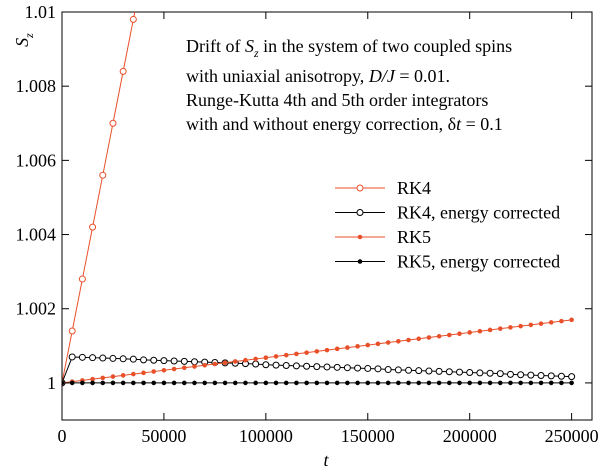 Image resolution: width=611 pixels, height=475 pixels. What do you see at coordinates (36, 160) in the screenshot?
I see `y-tick-label: 1.006` at bounding box center [36, 160].